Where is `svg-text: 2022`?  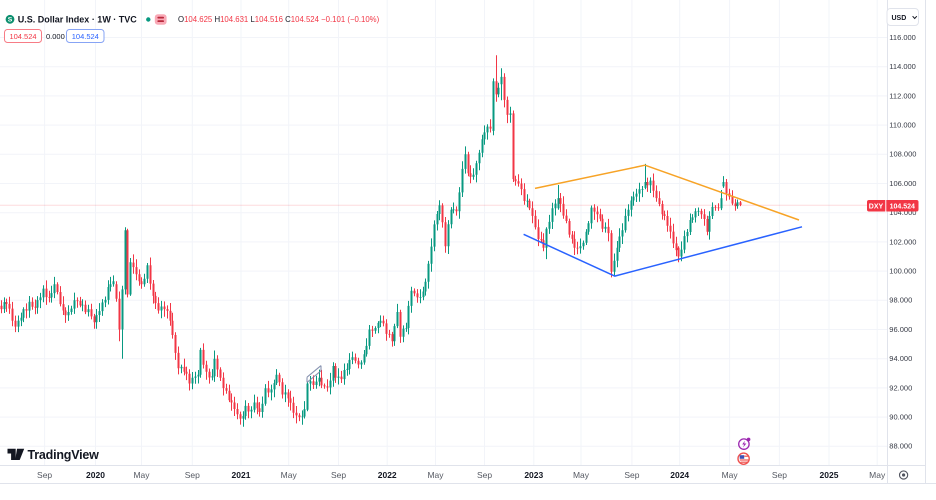 svg-text: 2022 is located at coordinates (387, 475).